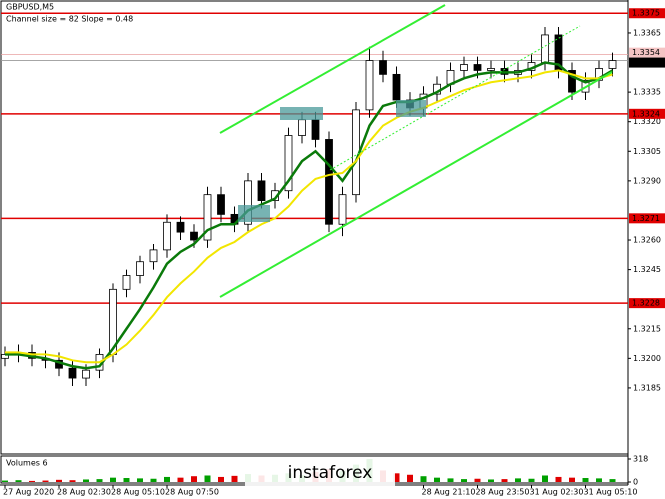 This screenshot has height=499, width=665. I want to click on x-tick-label: 31 Aug 05:10, so click(611, 492).